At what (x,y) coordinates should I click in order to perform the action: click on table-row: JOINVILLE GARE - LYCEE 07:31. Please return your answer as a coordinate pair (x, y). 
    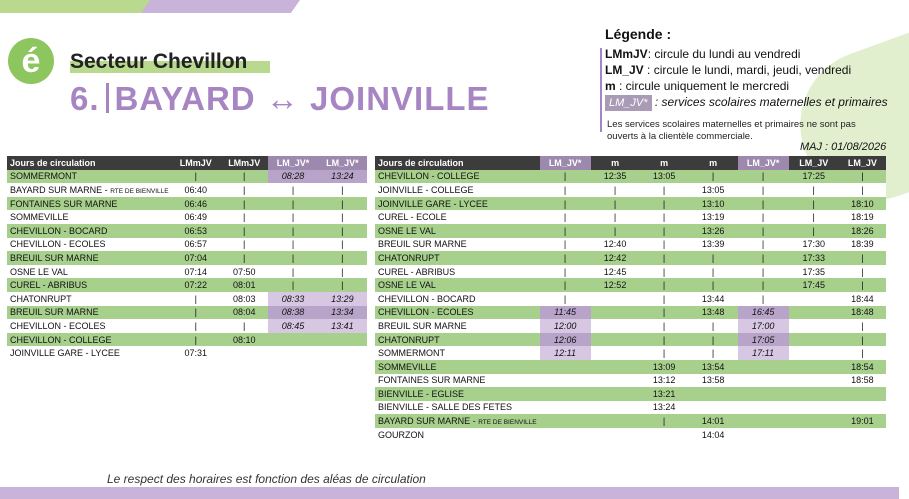
    Looking at the image, I should click on (187, 353).